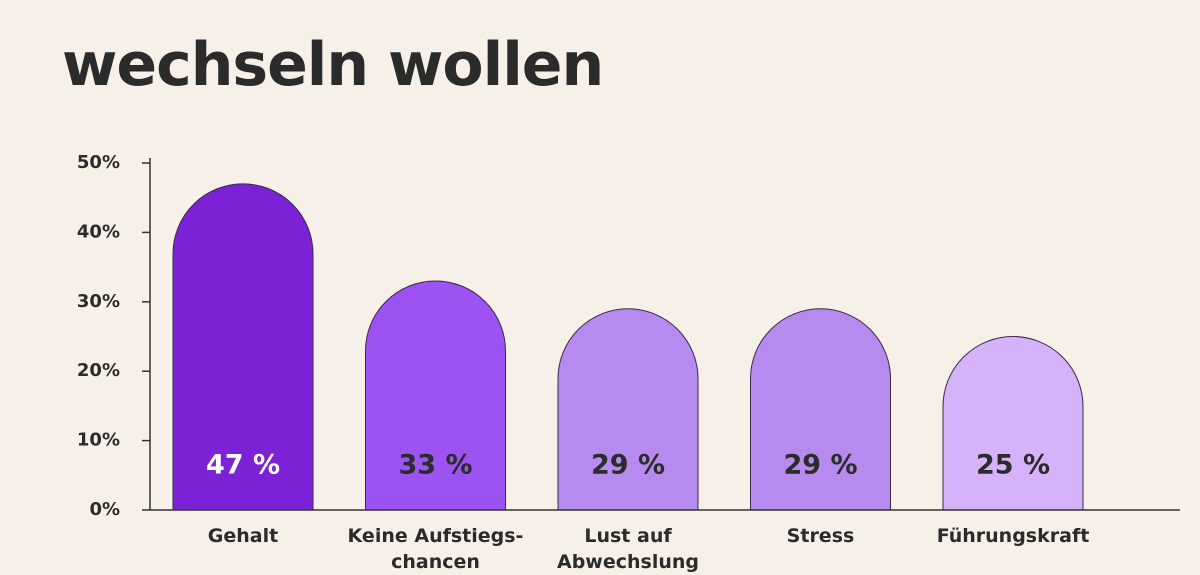  Describe the element at coordinates (820, 536) in the screenshot. I see `x-tick-label: Stress` at that location.